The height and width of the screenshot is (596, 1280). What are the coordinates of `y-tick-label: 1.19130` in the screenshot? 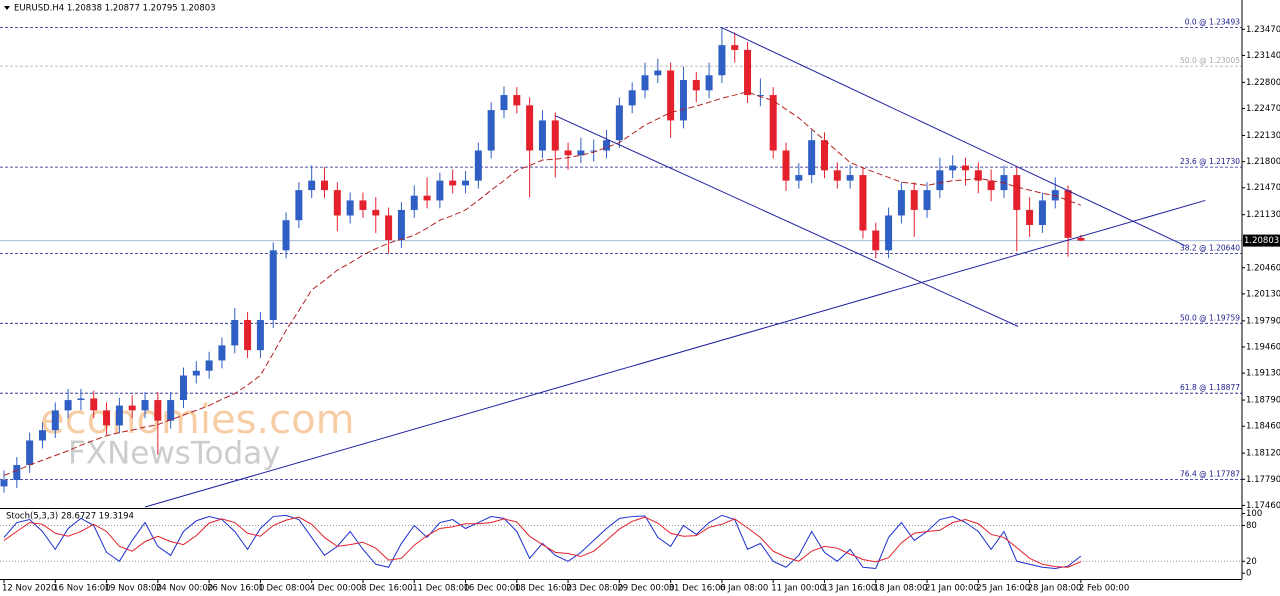 It's located at (1263, 374).